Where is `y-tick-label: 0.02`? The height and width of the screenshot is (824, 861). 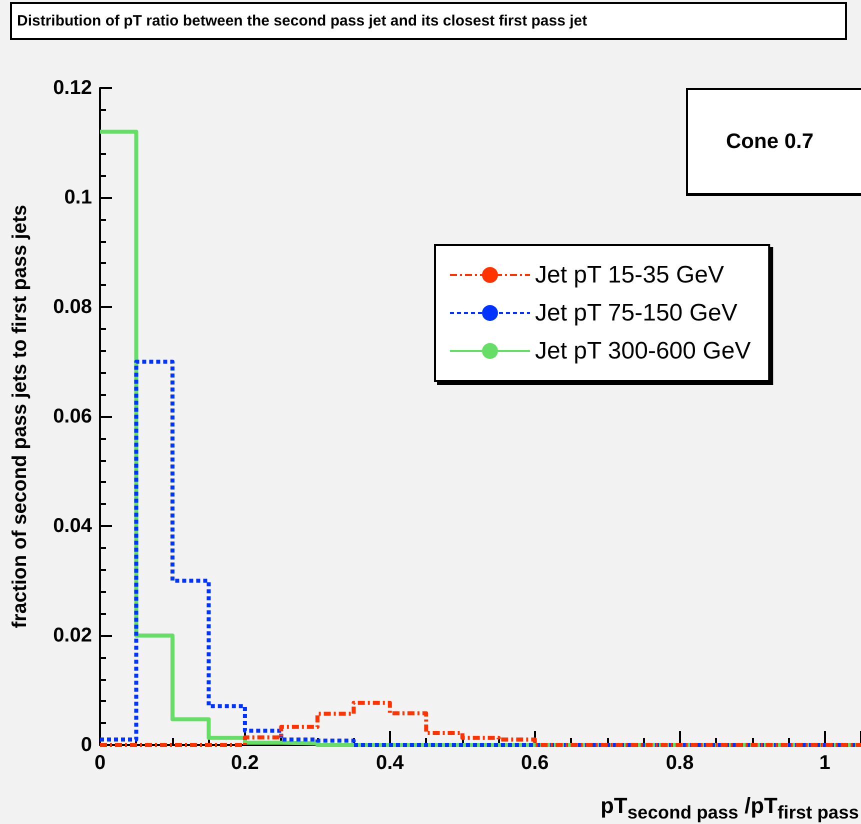
y-tick-label: 0.02 is located at coordinates (72, 635).